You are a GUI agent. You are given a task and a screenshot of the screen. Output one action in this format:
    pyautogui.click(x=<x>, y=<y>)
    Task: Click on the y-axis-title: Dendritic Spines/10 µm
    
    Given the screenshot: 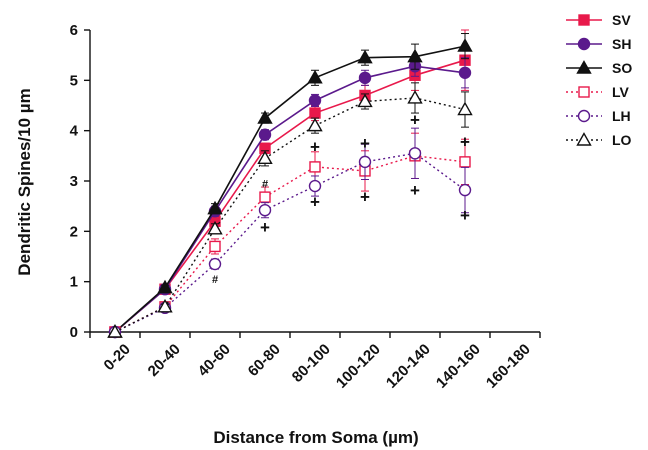 What is the action you would take?
    pyautogui.click(x=24, y=181)
    